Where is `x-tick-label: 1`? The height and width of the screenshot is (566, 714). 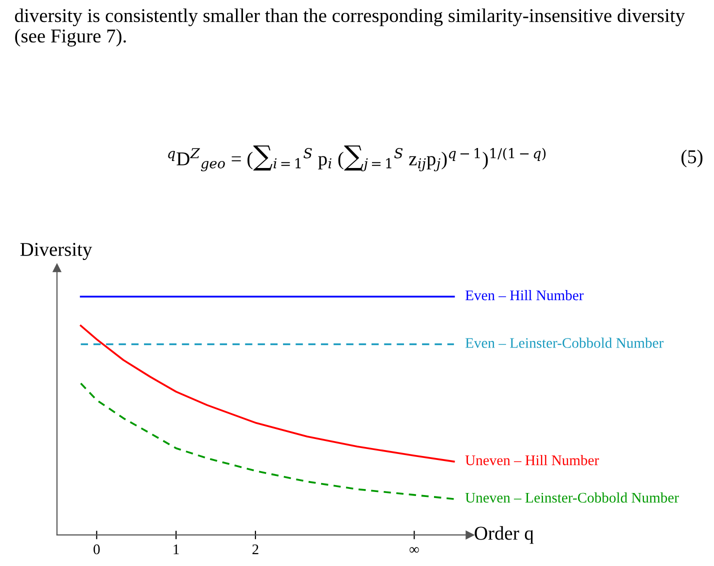
x-tick-label: 1 is located at coordinates (176, 549).